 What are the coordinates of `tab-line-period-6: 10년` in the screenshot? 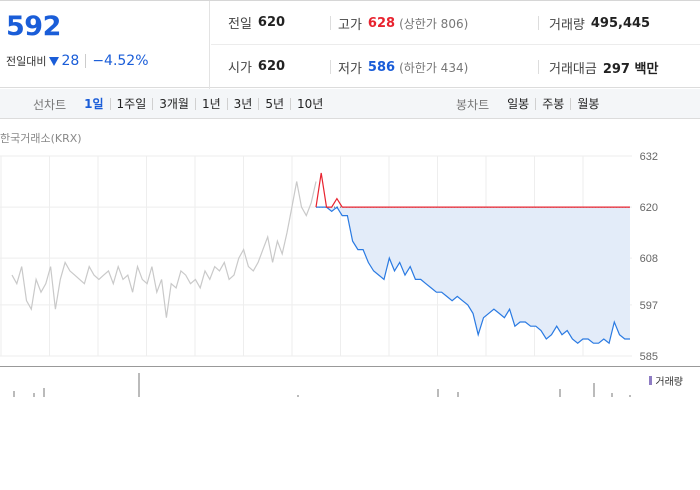 It's located at (309, 104).